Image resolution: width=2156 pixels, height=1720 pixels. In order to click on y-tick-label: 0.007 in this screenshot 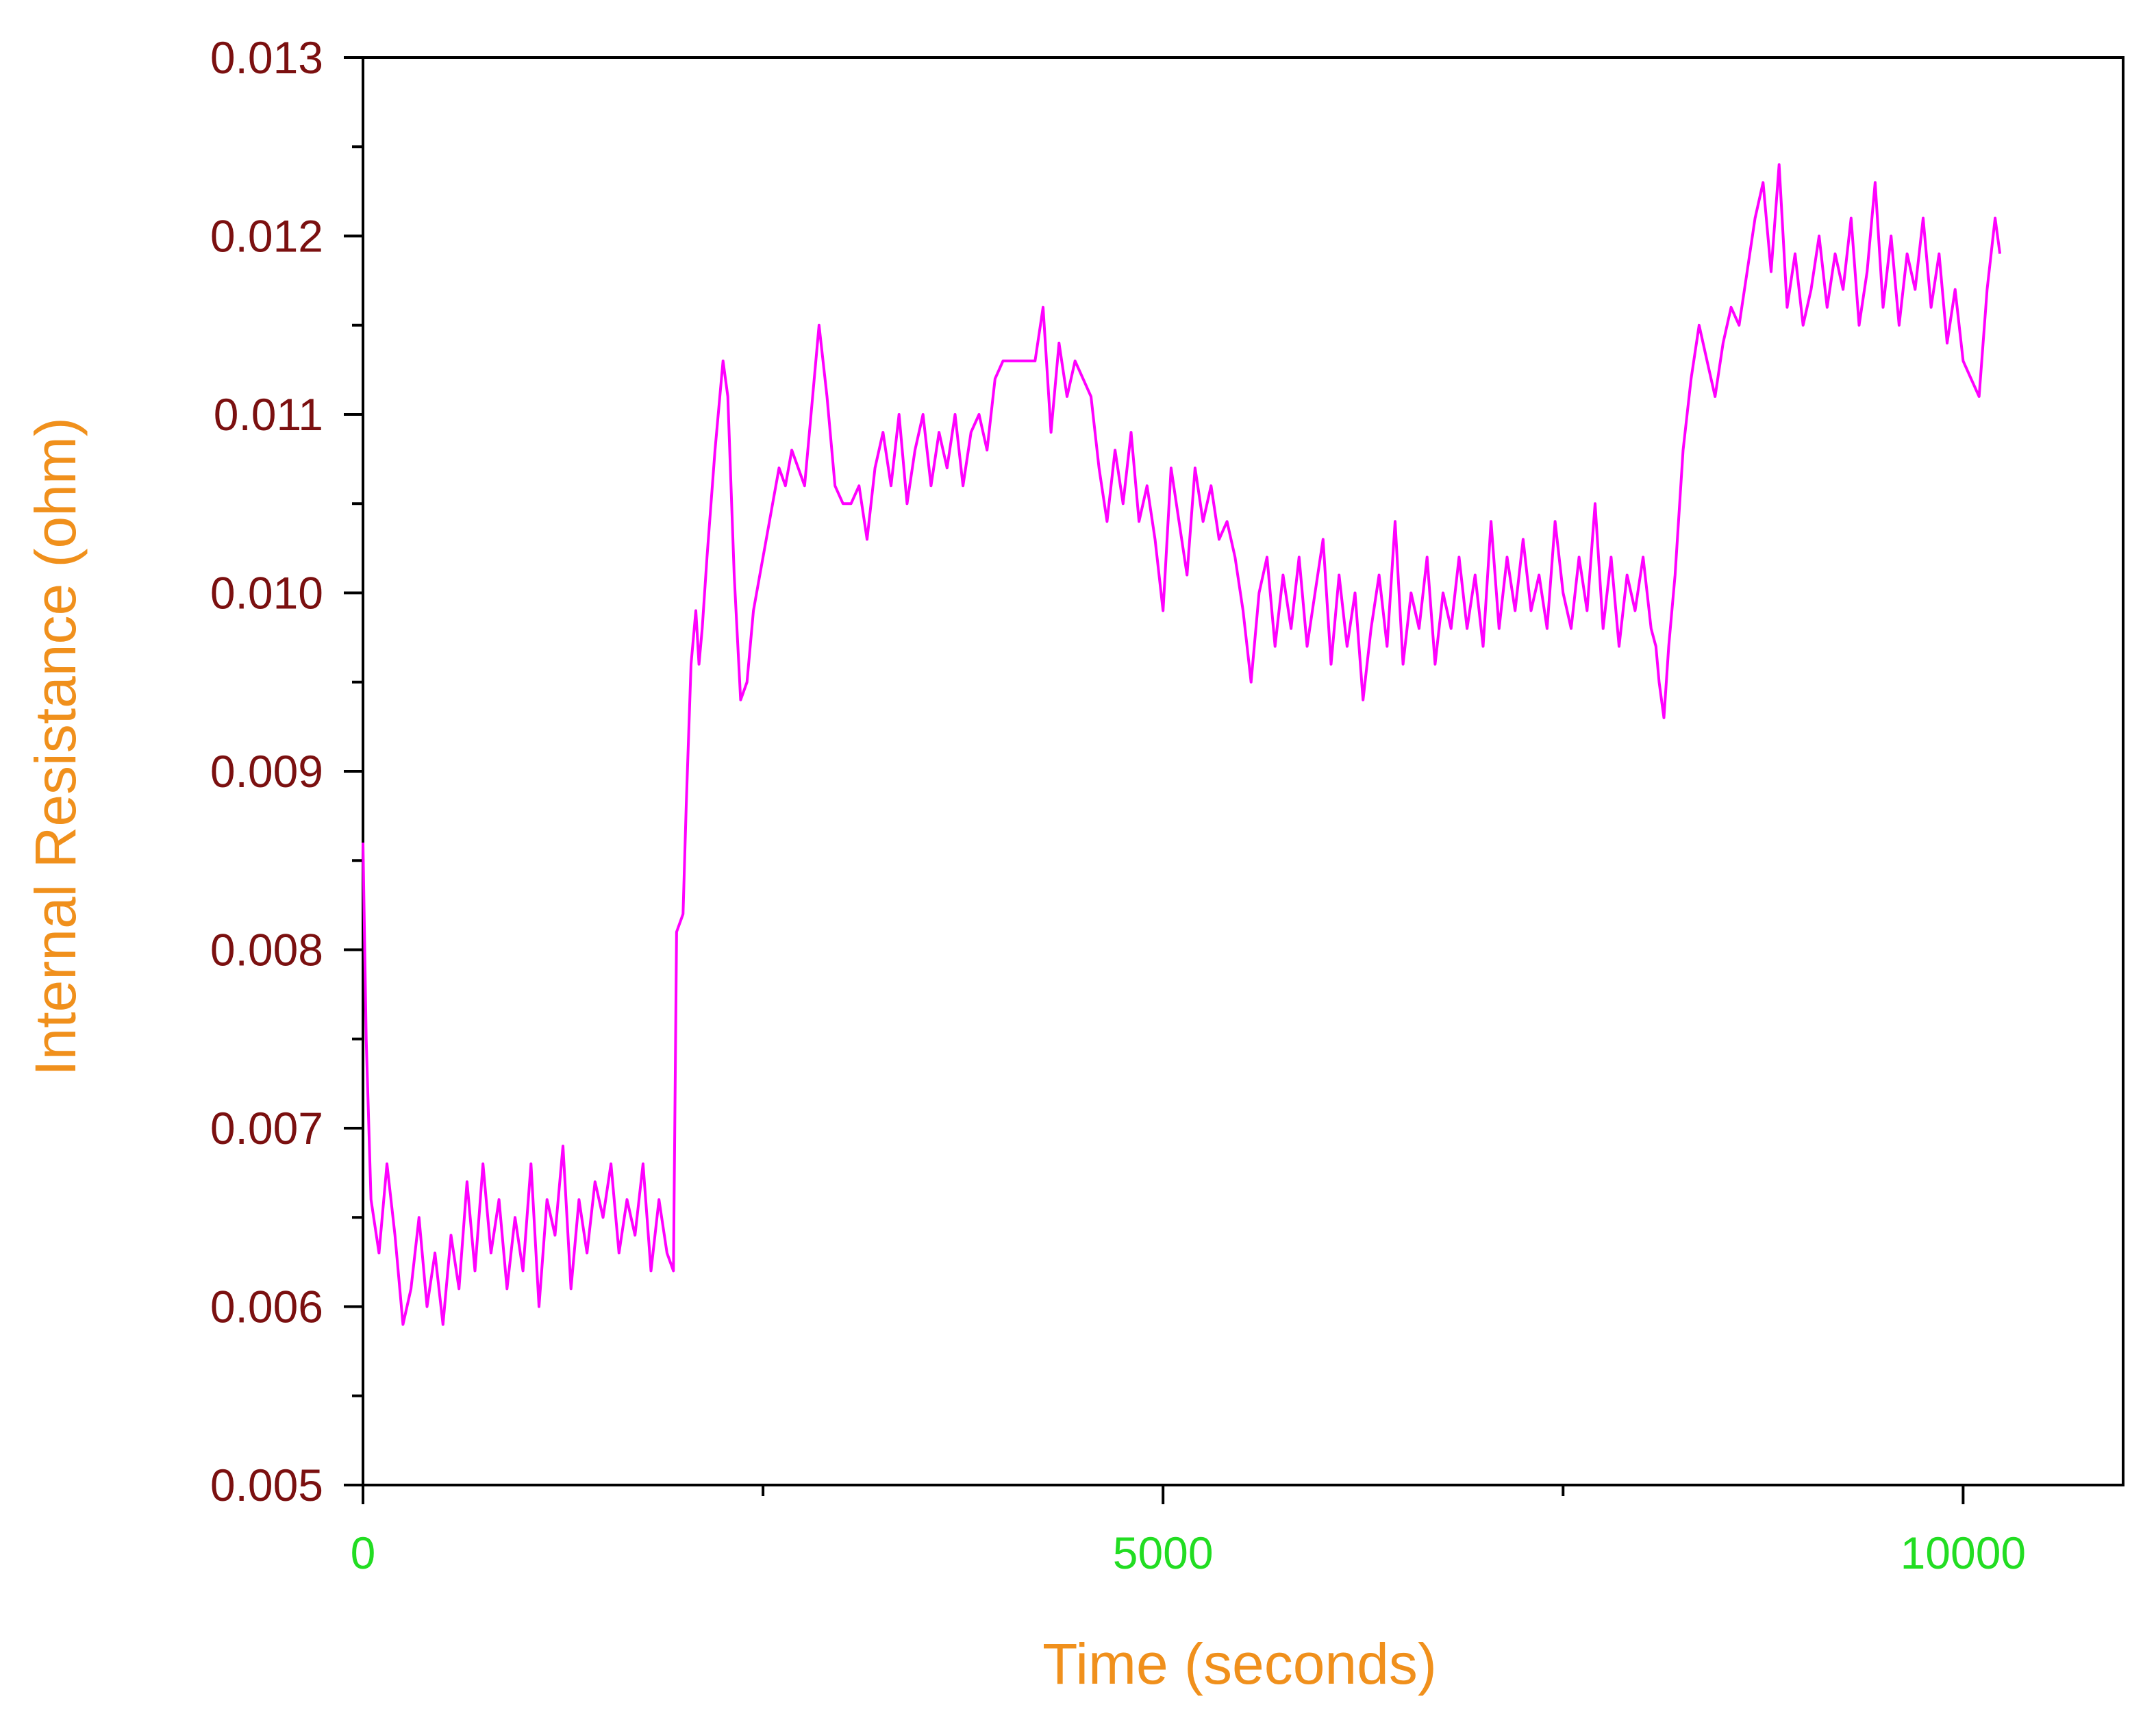, I will do `click(266, 1129)`.